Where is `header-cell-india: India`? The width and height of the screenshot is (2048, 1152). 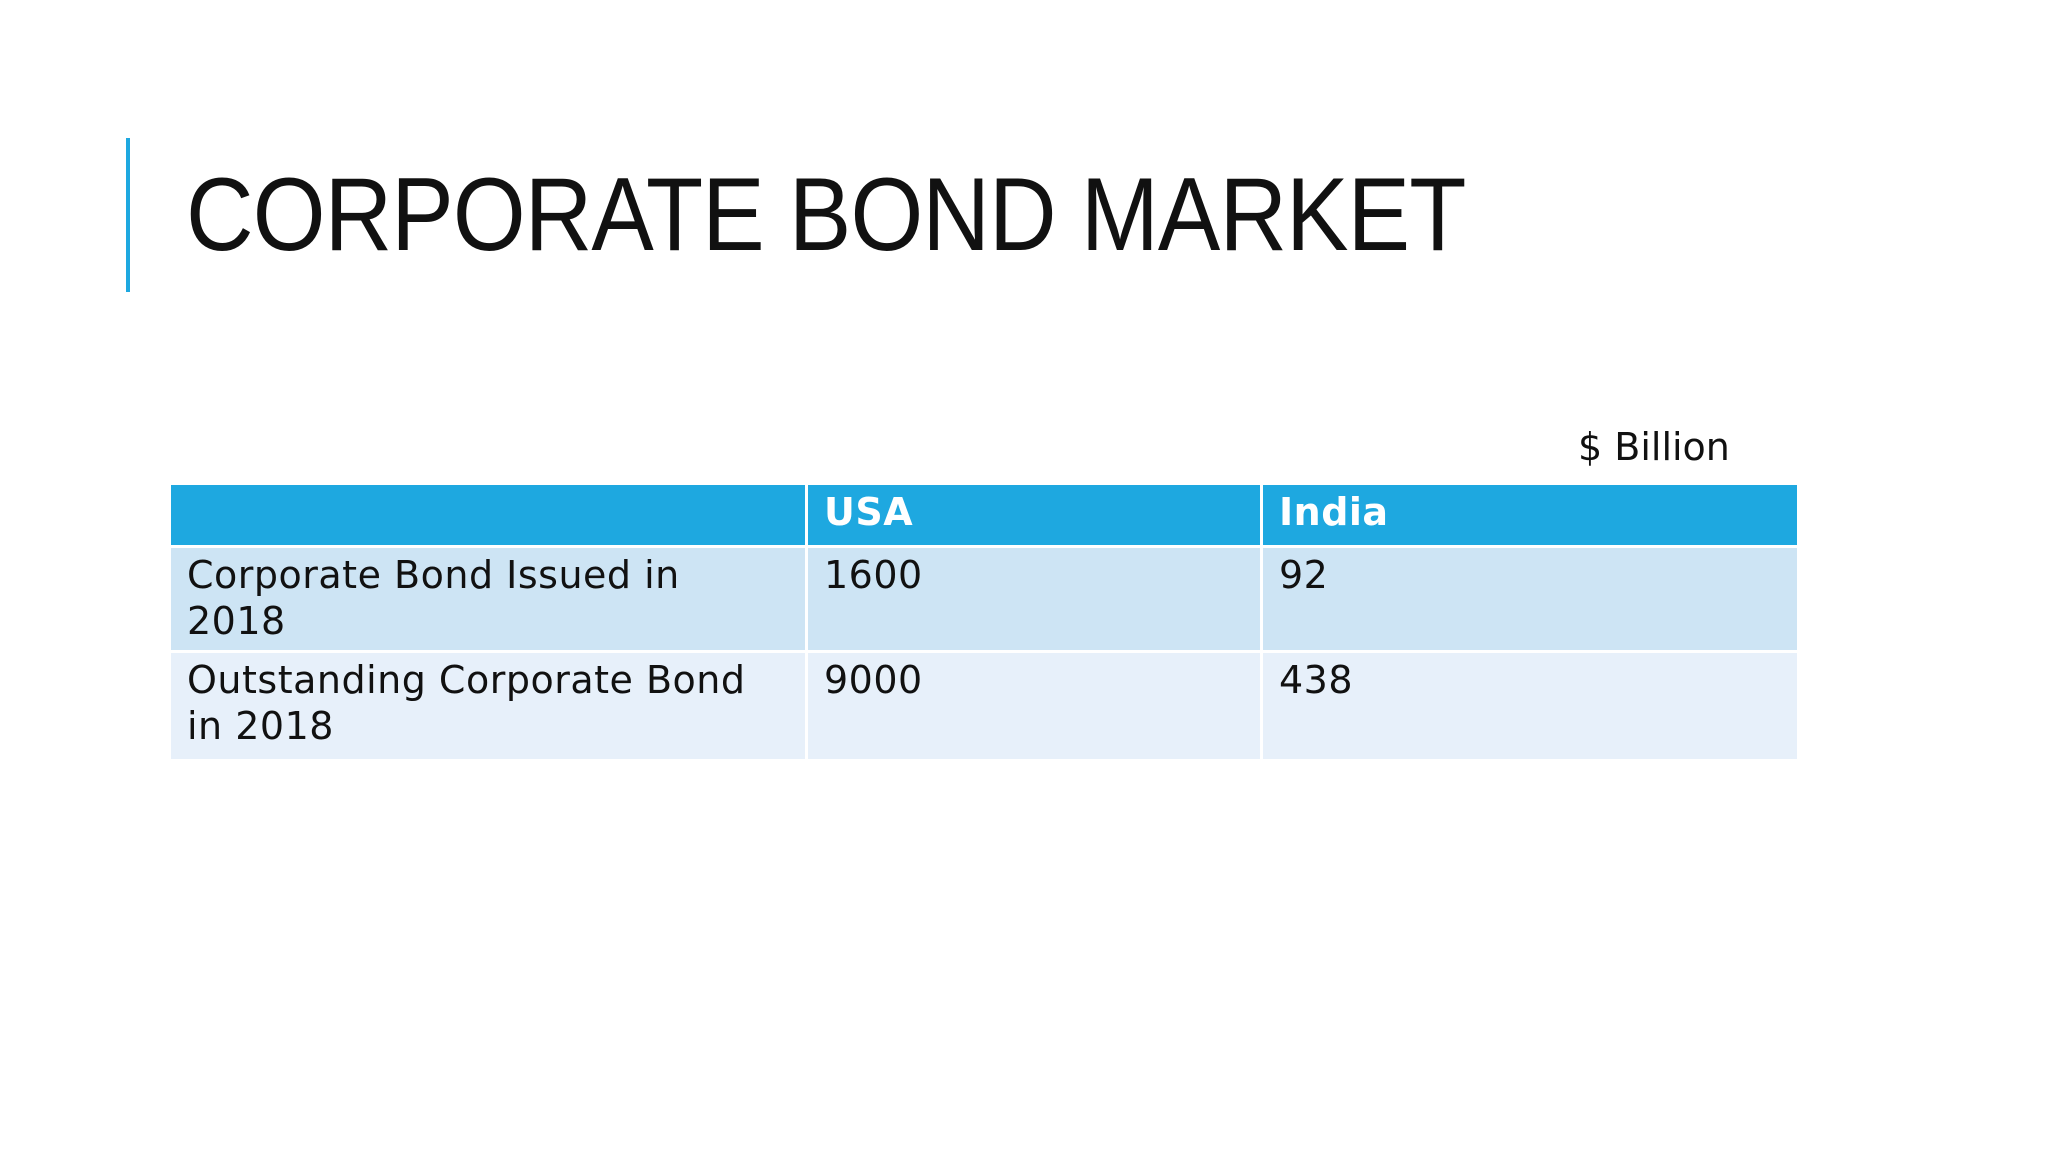 header-cell-india: India is located at coordinates (1530, 515).